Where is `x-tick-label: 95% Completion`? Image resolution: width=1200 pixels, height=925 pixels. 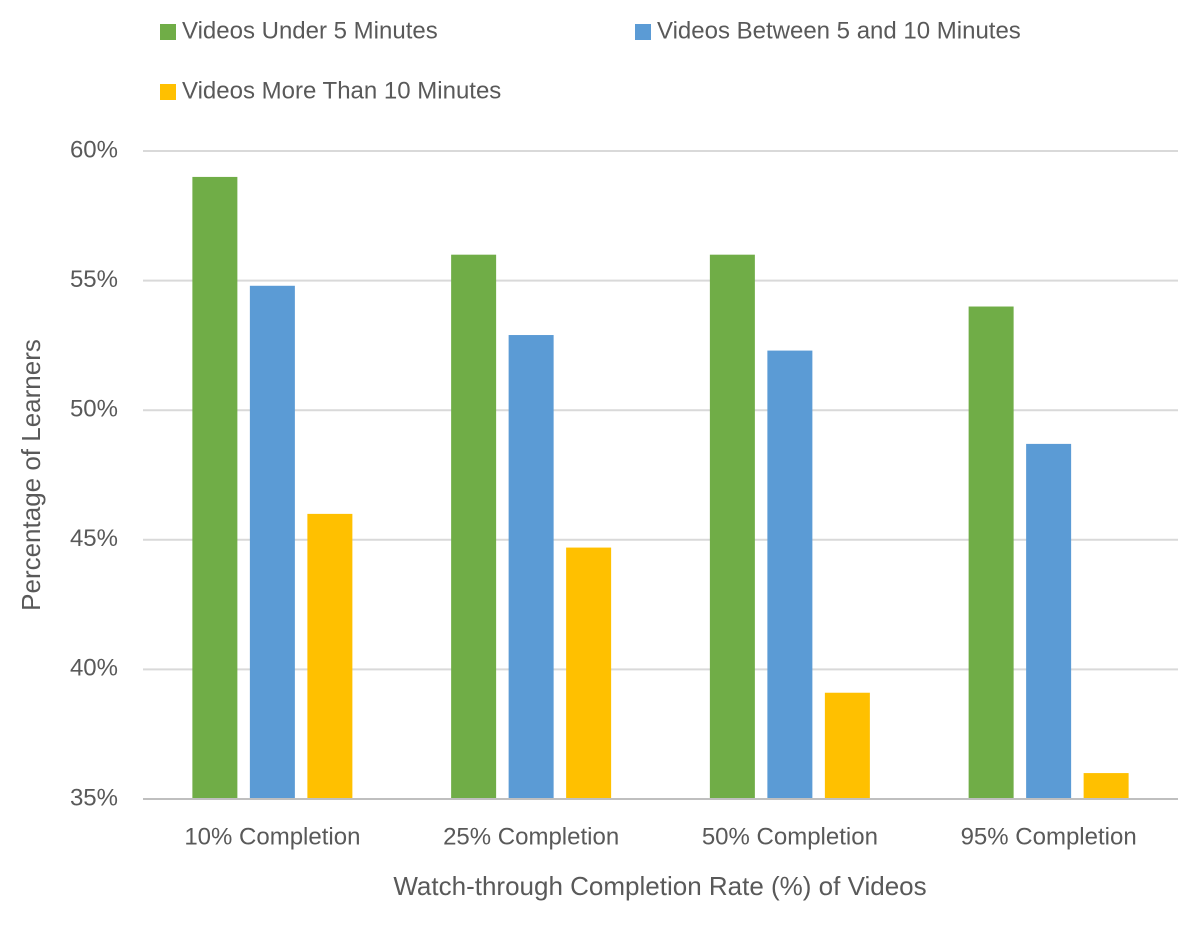
x-tick-label: 95% Completion is located at coordinates (1049, 836).